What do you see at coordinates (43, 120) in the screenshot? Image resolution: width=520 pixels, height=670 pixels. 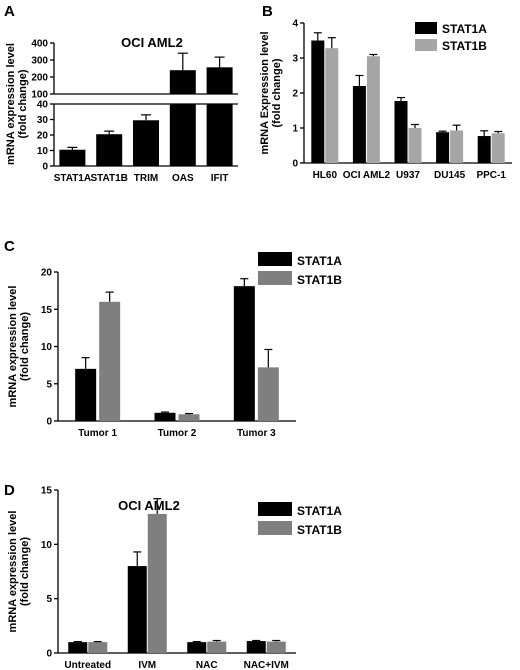 I see `panel-a-y-tick-label: 30` at bounding box center [43, 120].